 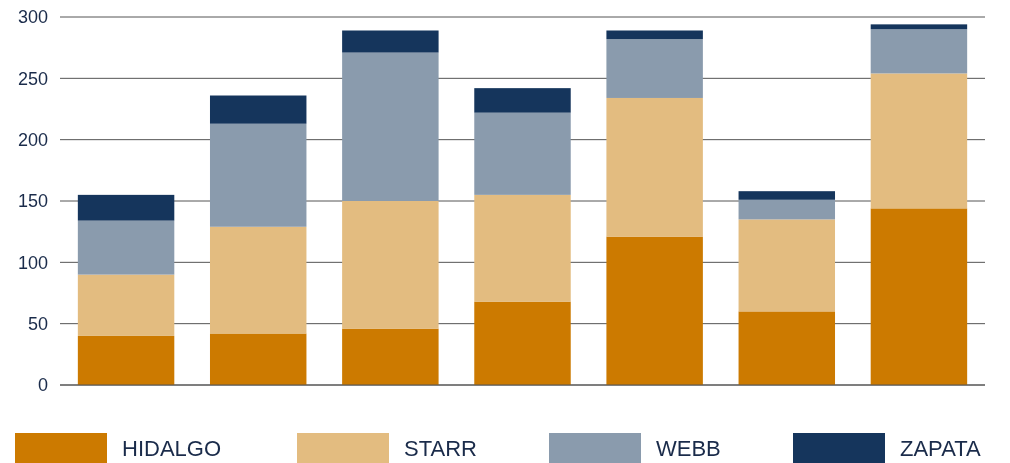 What do you see at coordinates (32, 201) in the screenshot?
I see `y-tick-label: 150` at bounding box center [32, 201].